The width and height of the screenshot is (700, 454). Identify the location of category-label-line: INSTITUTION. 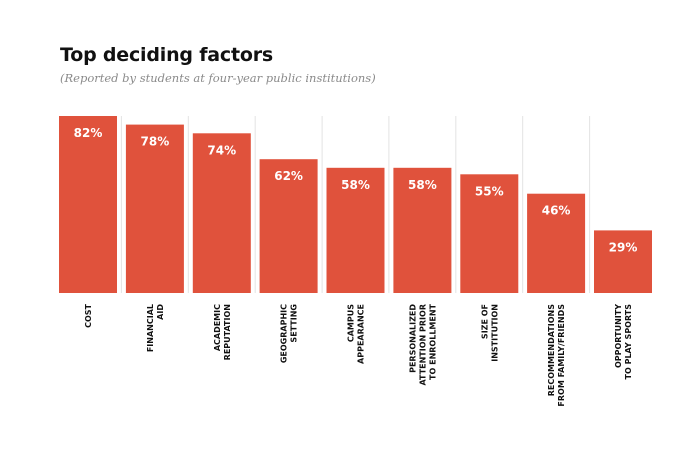
(494, 333).